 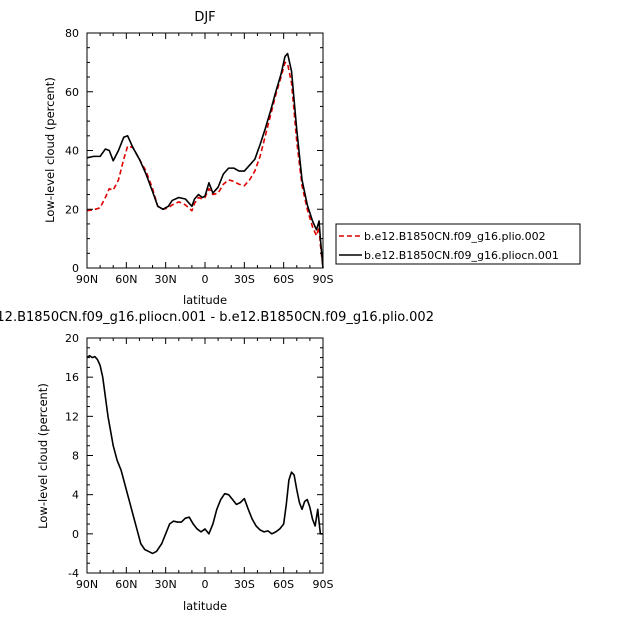 I want to click on legend-box, so click(x=458, y=244).